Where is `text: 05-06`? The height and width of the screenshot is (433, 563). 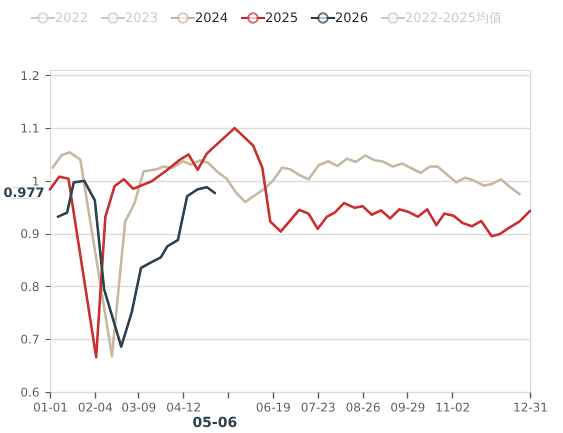
text: 05-06 is located at coordinates (215, 423).